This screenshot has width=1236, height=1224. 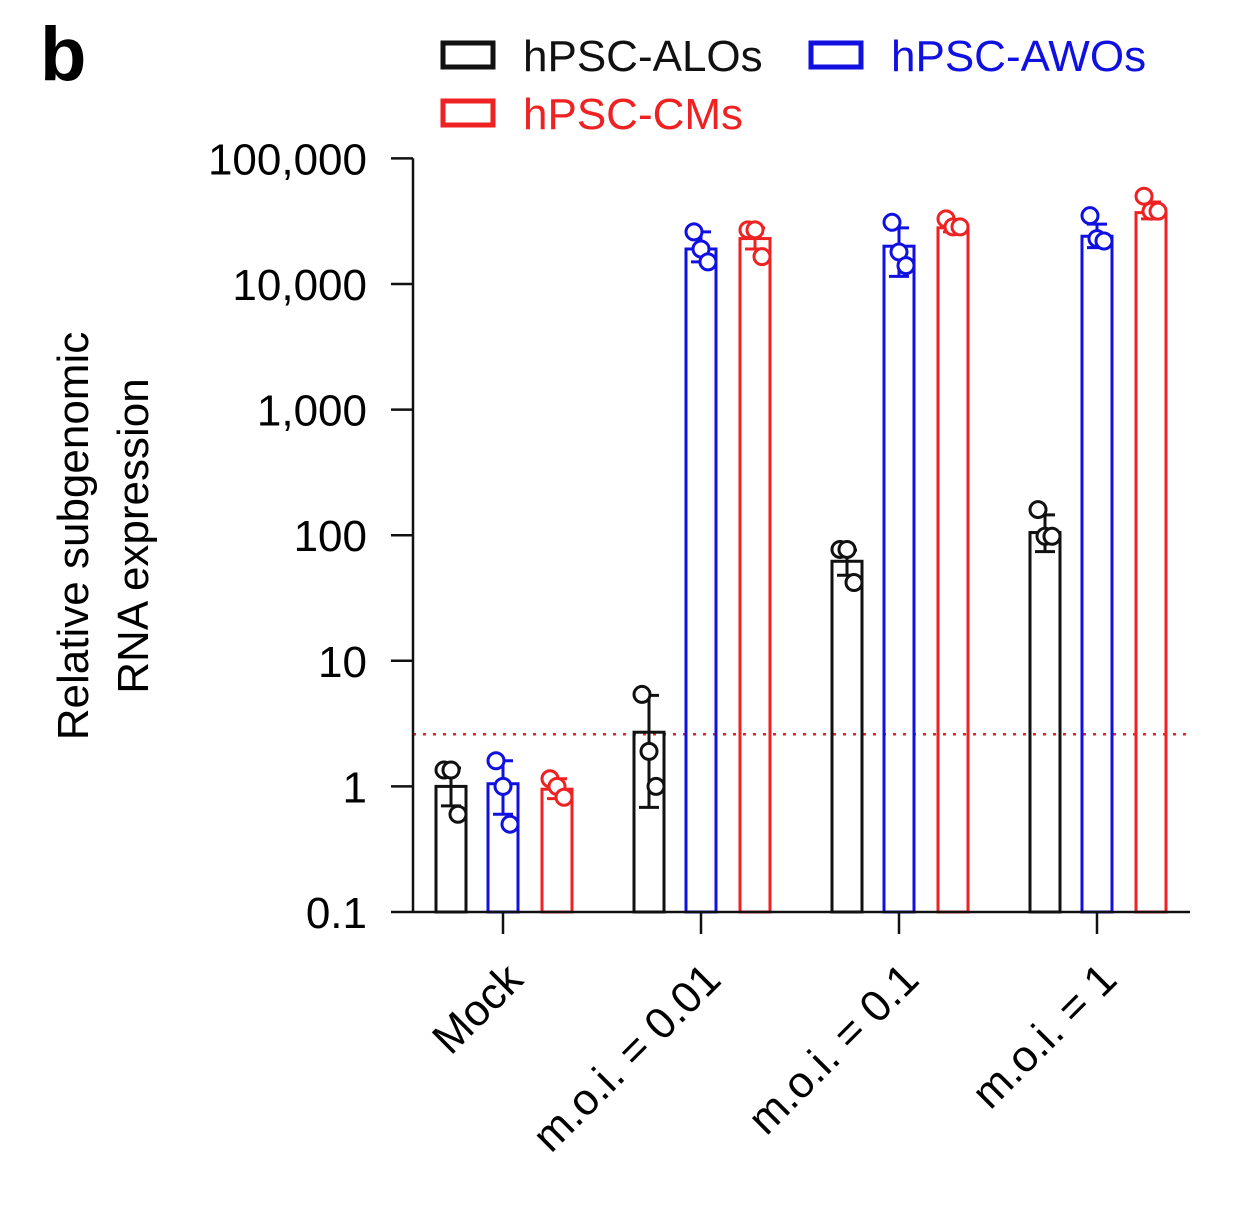 What do you see at coordinates (355, 787) in the screenshot?
I see `y-tick-label-1: 1` at bounding box center [355, 787].